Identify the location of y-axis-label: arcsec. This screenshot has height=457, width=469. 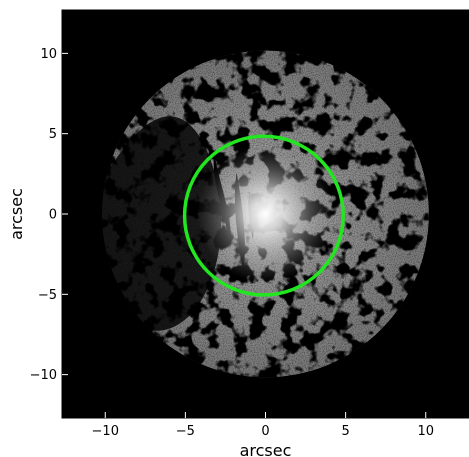
(16, 214).